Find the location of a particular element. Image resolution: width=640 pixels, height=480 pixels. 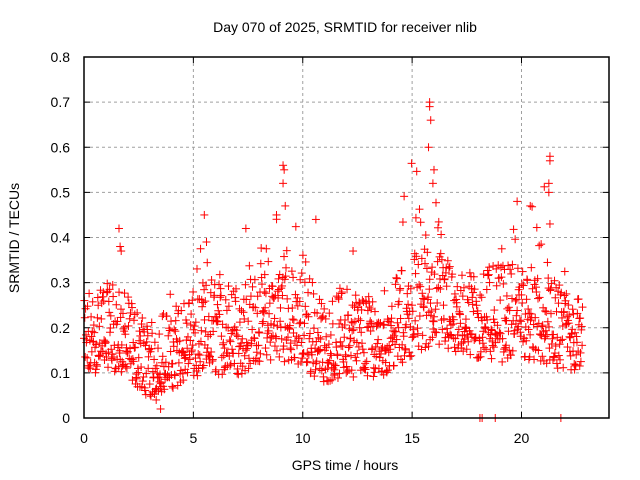

y-tick-label: 0.2 is located at coordinates (61, 328).